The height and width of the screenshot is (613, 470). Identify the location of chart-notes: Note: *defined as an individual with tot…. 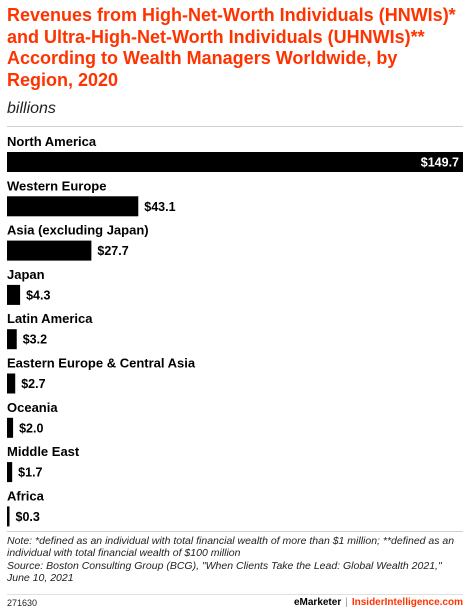
(235, 559).